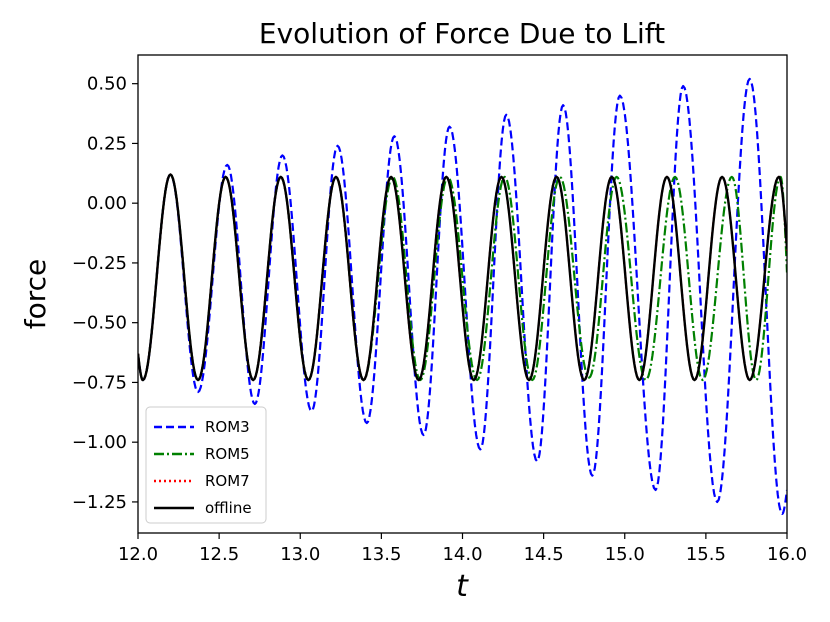 The height and width of the screenshot is (622, 830). I want to click on y-tick-label: 0.00, so click(107, 203).